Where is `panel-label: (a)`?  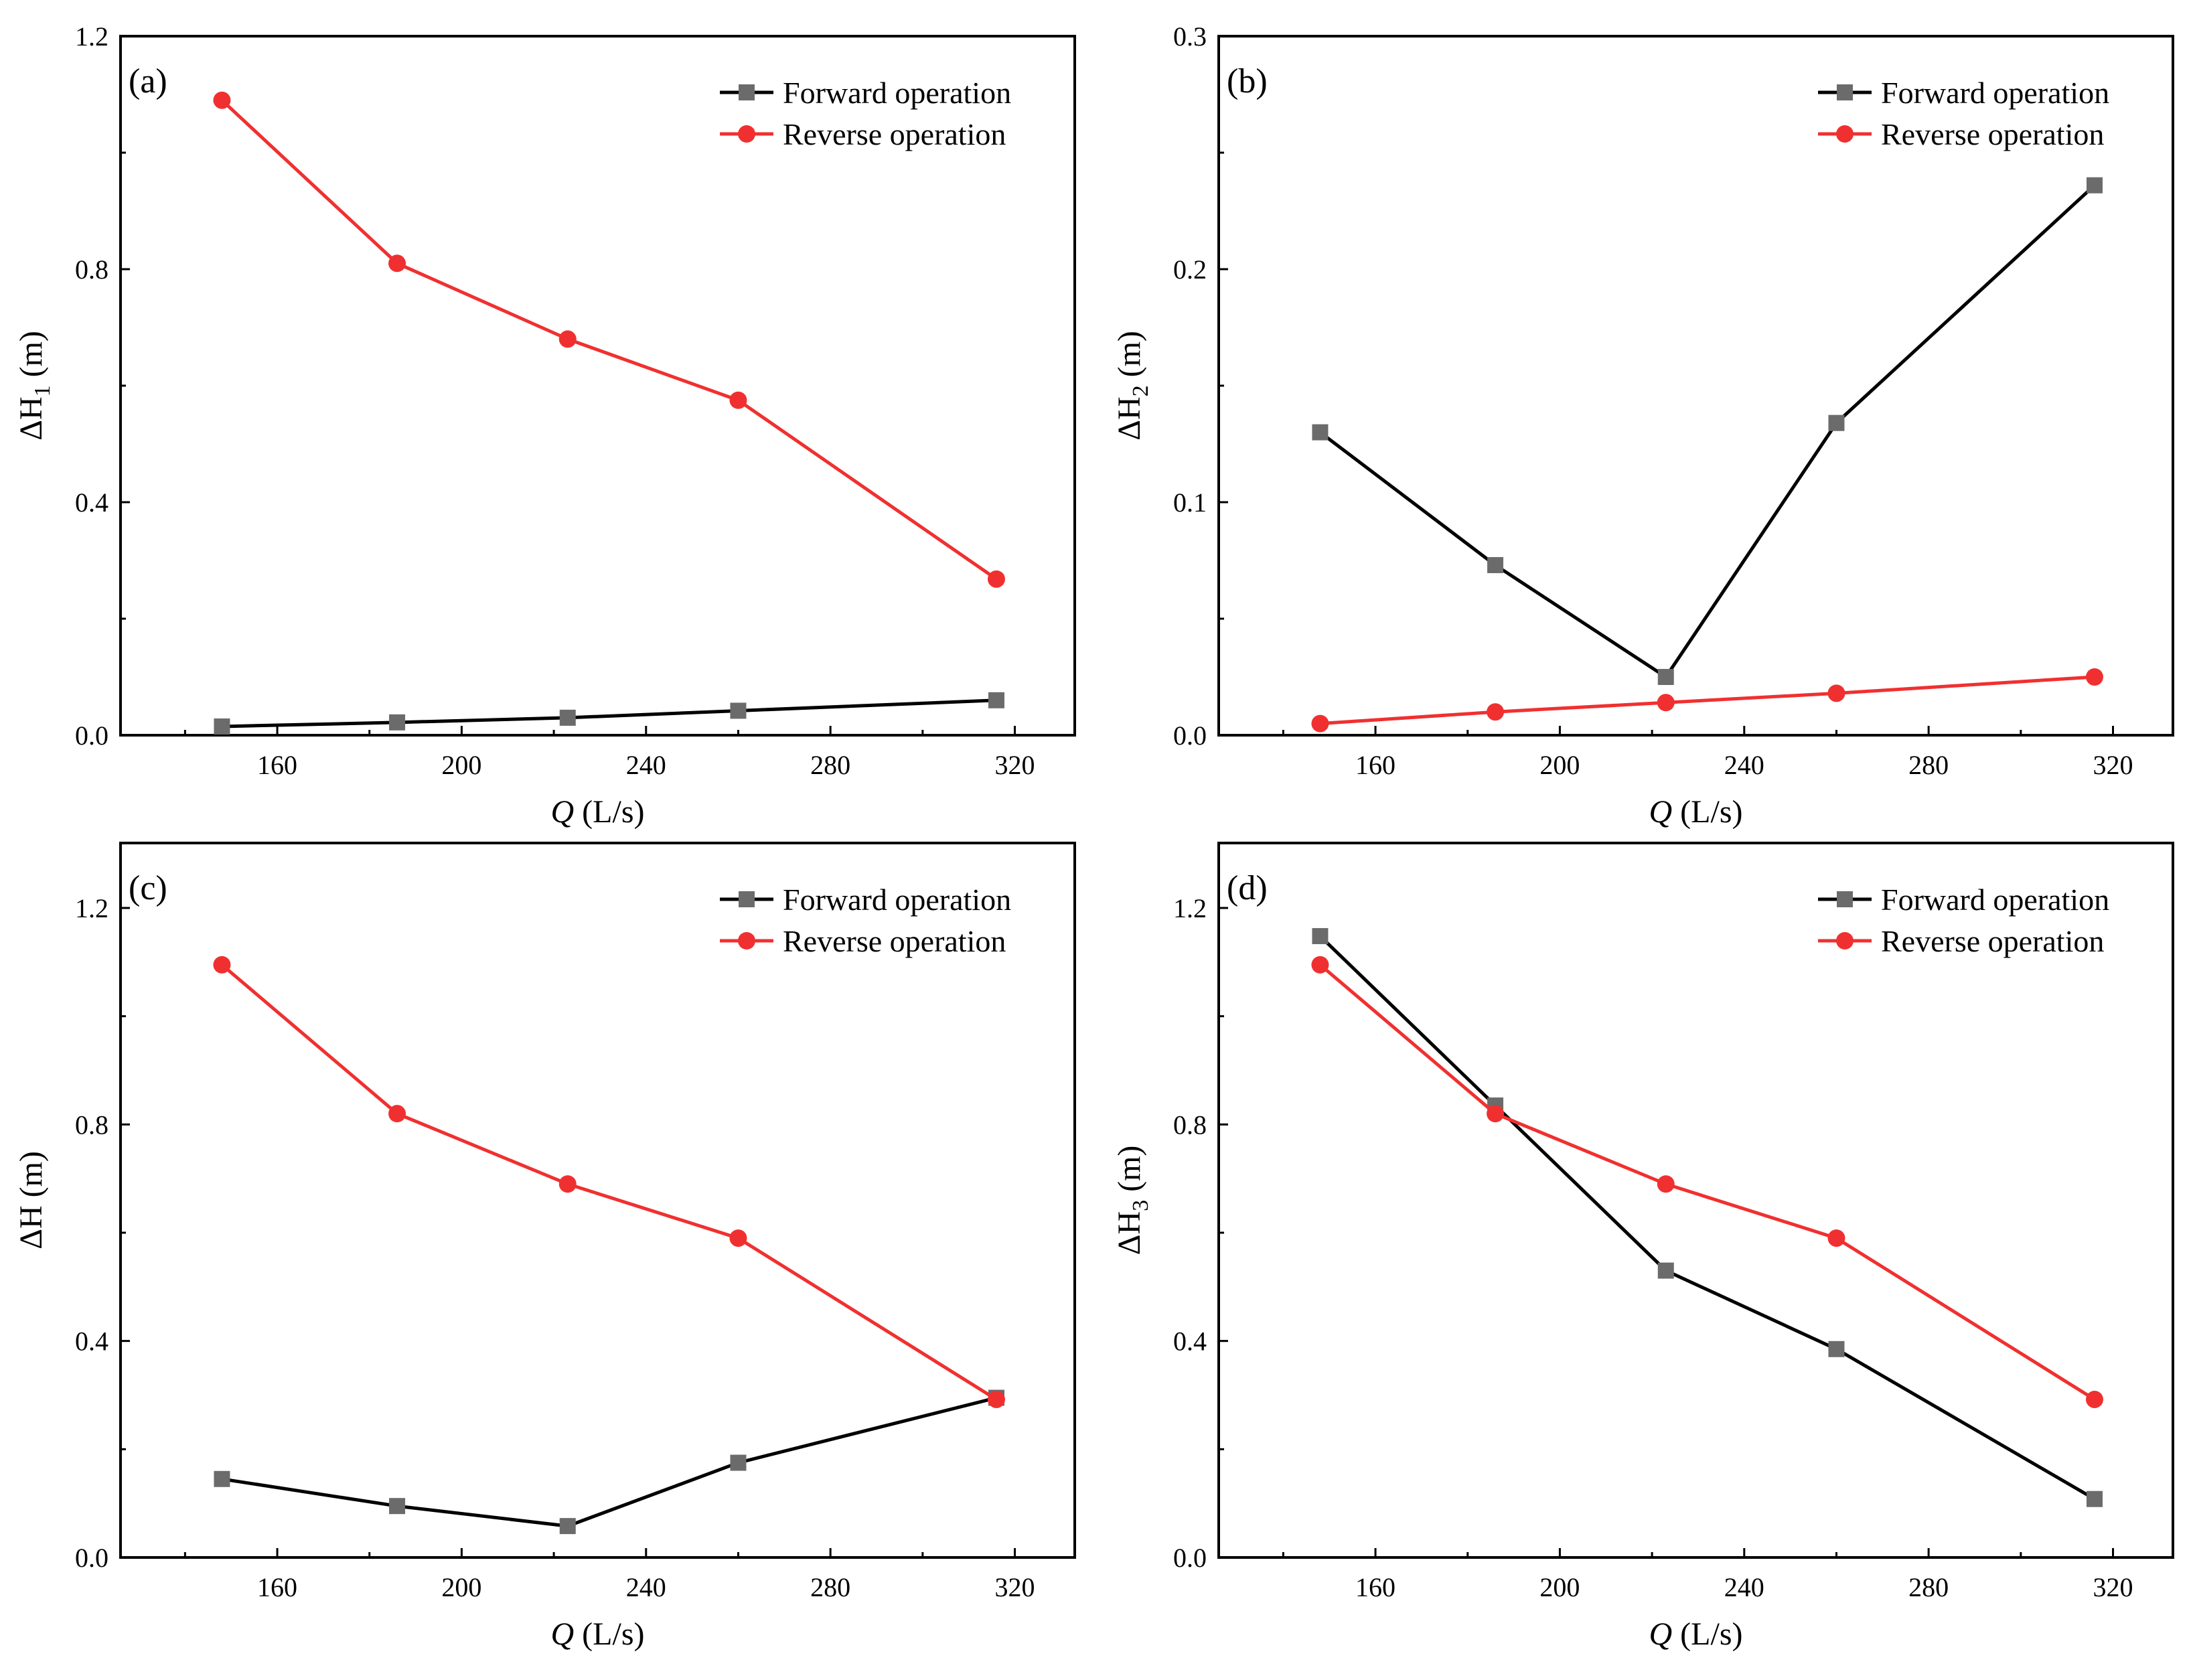
panel-label: (a) is located at coordinates (148, 81).